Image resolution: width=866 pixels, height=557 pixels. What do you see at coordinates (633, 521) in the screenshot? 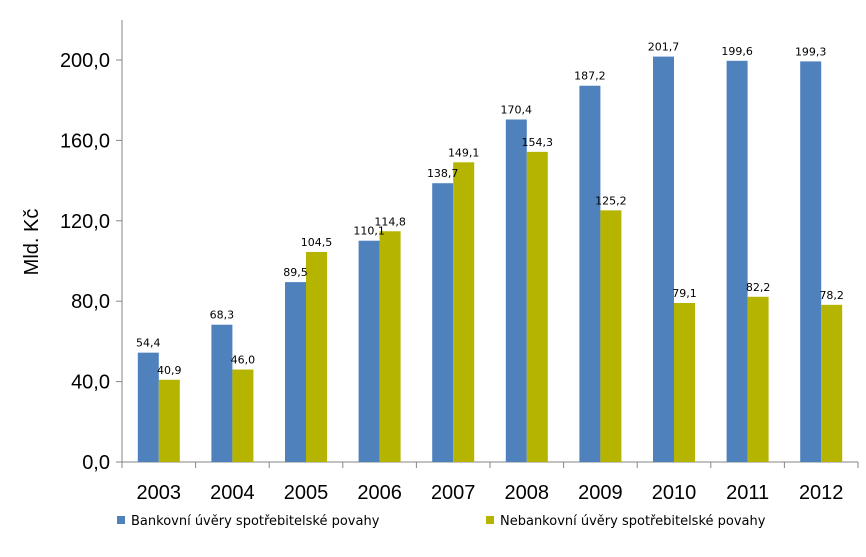
I see `legend-entry-label: Nebankovní úvěry spotřebitelské povahy` at bounding box center [633, 521].